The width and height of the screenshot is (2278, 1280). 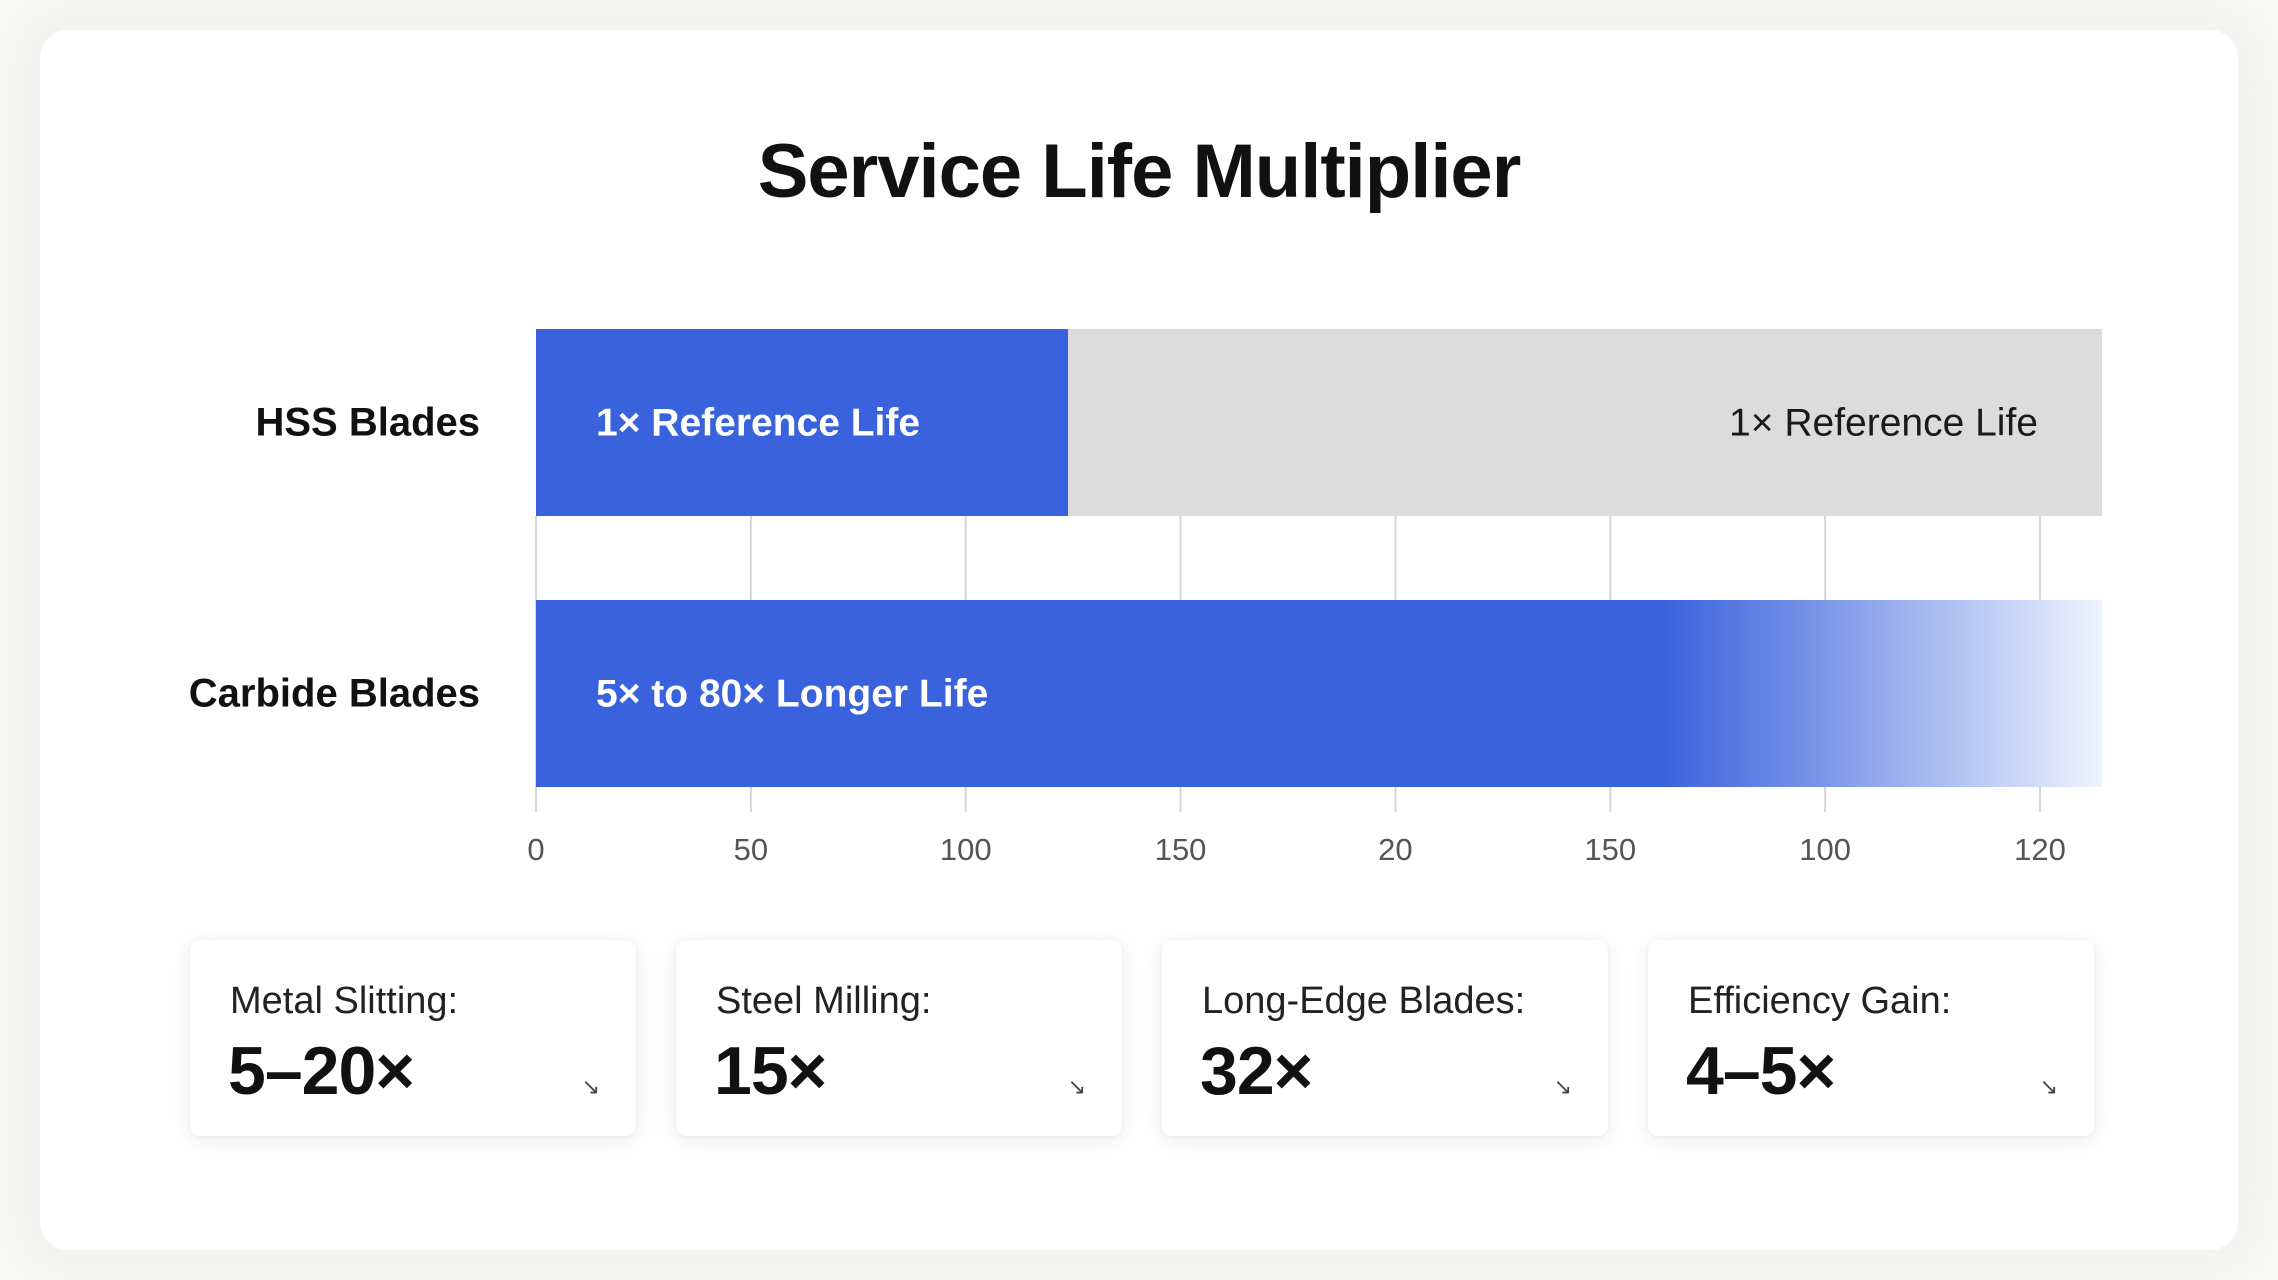 I want to click on stat-card-label: Steel Milling:, so click(x=824, y=1001).